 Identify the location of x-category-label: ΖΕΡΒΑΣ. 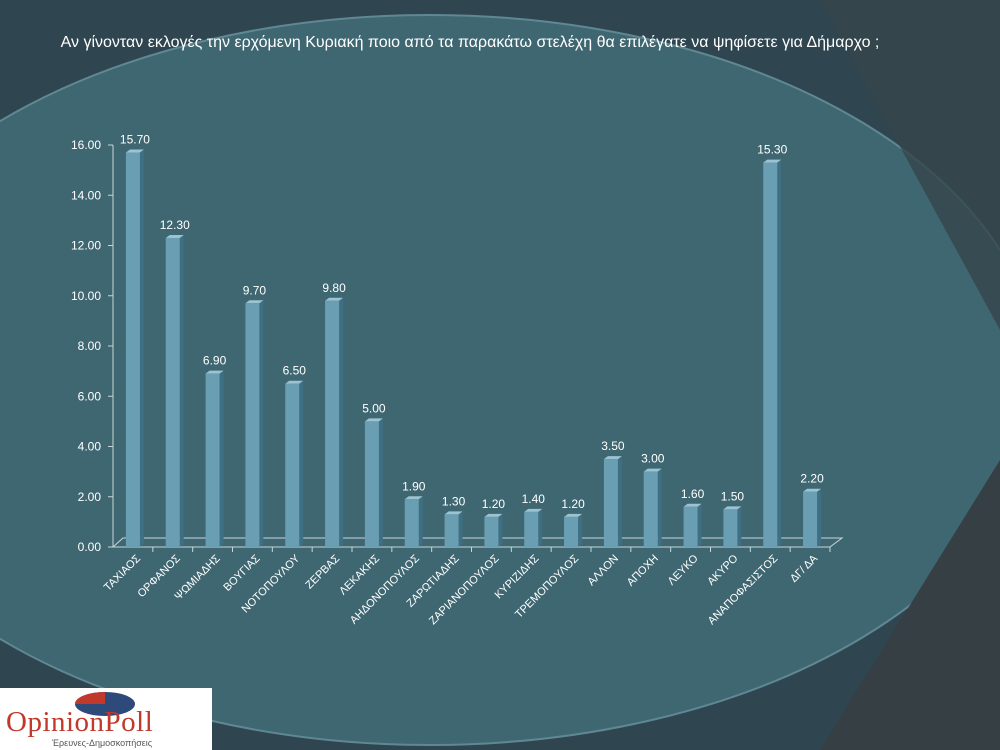
(322, 572).